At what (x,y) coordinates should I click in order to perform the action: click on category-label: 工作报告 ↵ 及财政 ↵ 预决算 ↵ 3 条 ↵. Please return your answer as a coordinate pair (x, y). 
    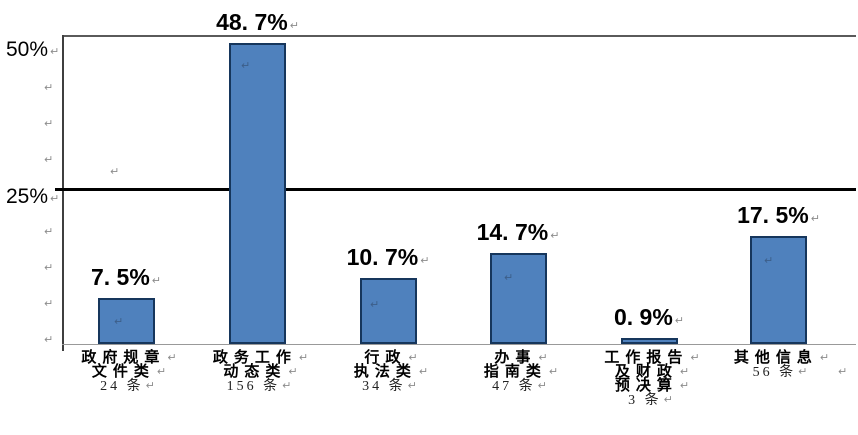
    Looking at the image, I should click on (649, 379).